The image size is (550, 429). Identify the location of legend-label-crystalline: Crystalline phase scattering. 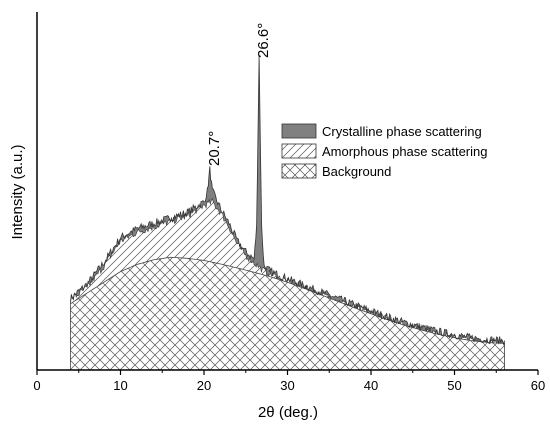
(402, 131).